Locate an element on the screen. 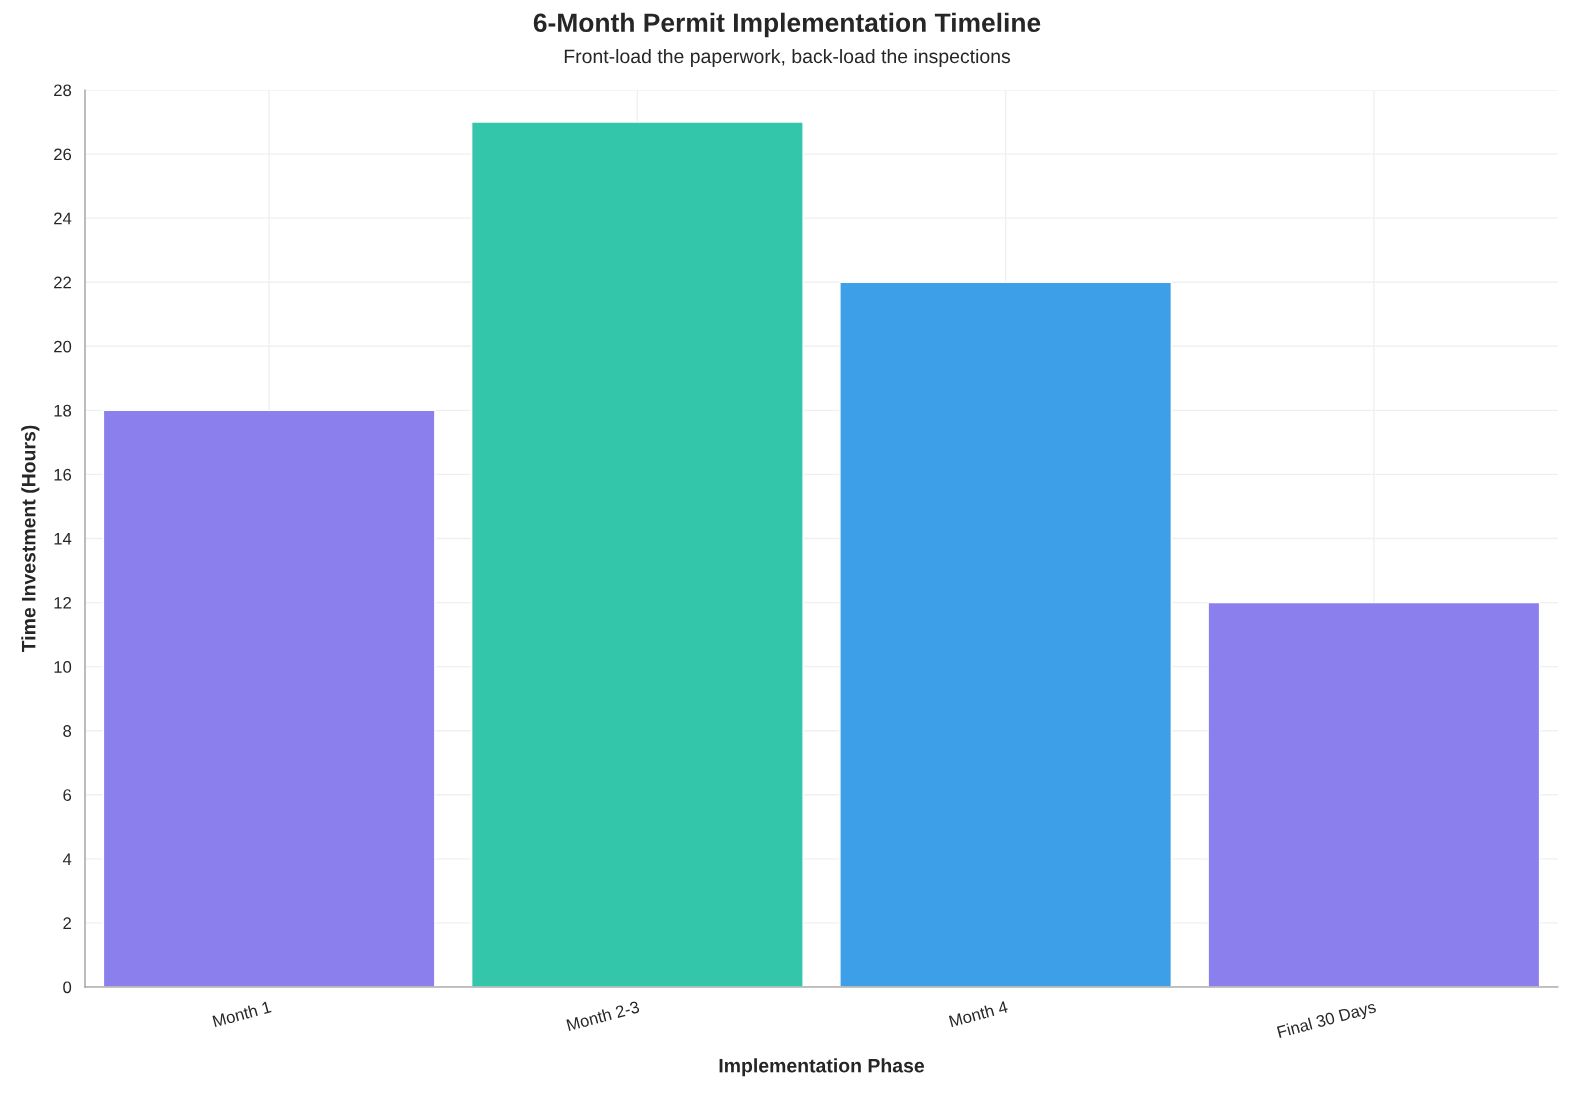 The image size is (1574, 1102). y-tick-label: 4 is located at coordinates (67, 859).